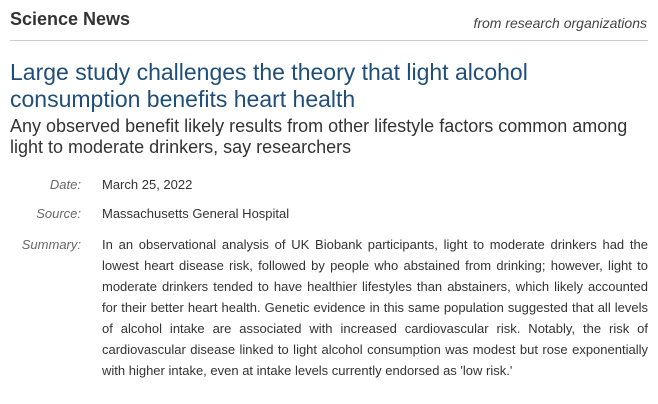 The height and width of the screenshot is (404, 658). What do you see at coordinates (58, 213) in the screenshot?
I see `source-label: Source:` at bounding box center [58, 213].